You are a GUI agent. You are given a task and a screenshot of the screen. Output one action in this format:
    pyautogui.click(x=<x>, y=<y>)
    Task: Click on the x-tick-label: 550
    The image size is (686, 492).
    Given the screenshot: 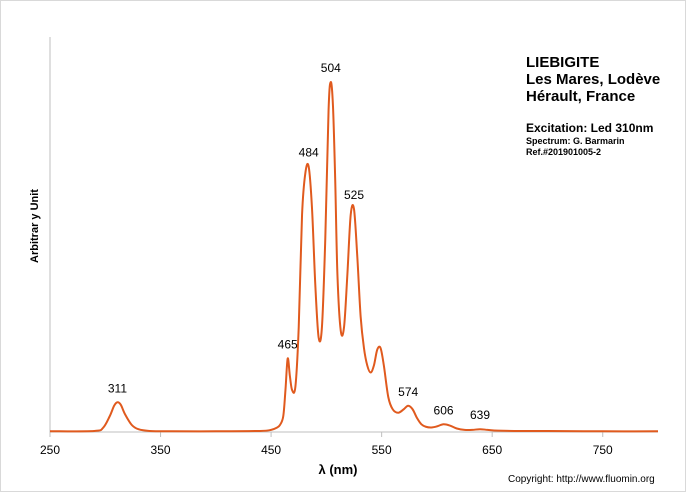 What is the action you would take?
    pyautogui.click(x=382, y=450)
    